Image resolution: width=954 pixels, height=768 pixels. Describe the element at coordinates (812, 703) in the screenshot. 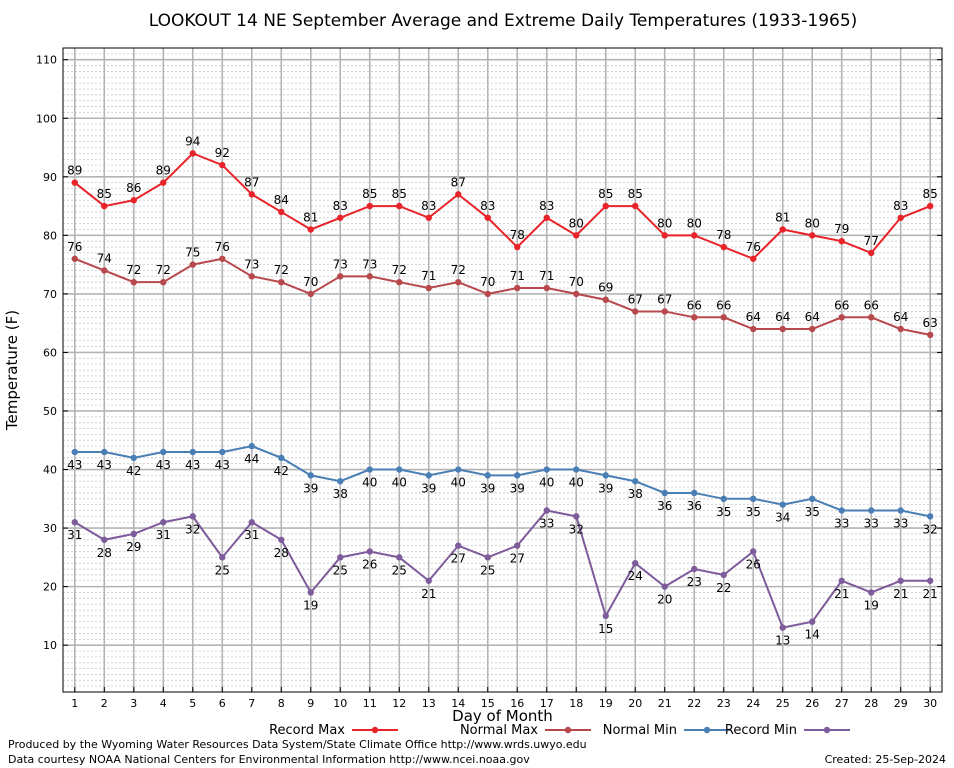

I see `x-tick-label: 26` at that location.